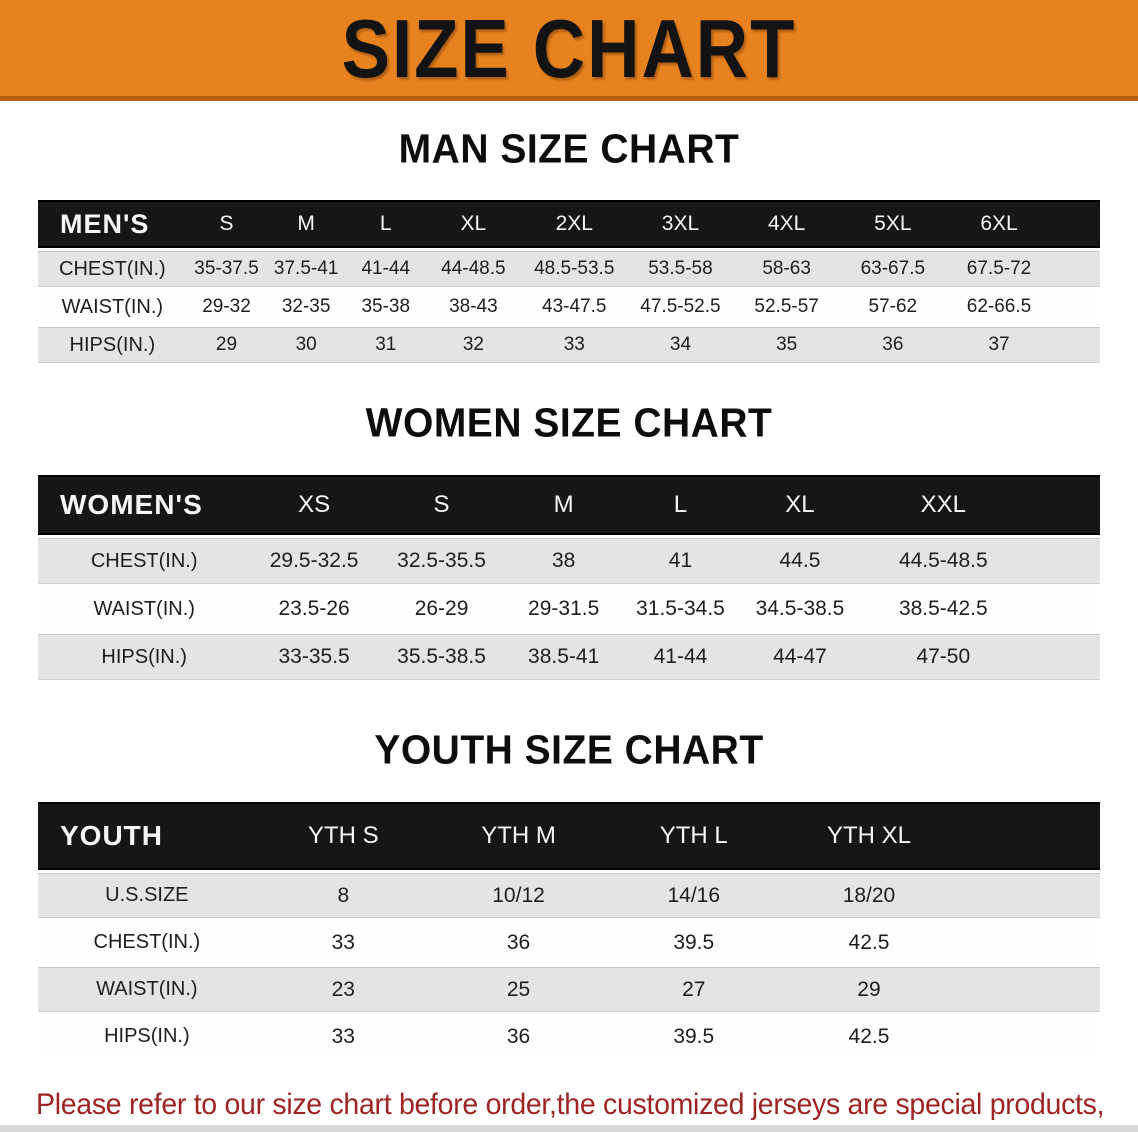 Image resolution: width=1138 pixels, height=1132 pixels. Describe the element at coordinates (314, 609) in the screenshot. I see `measurement-value: 23.5-26` at that location.